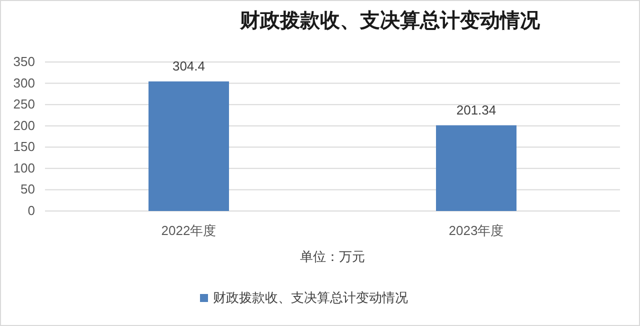 The image size is (640, 326). Describe the element at coordinates (189, 66) in the screenshot. I see `data-label: 304.4` at that location.